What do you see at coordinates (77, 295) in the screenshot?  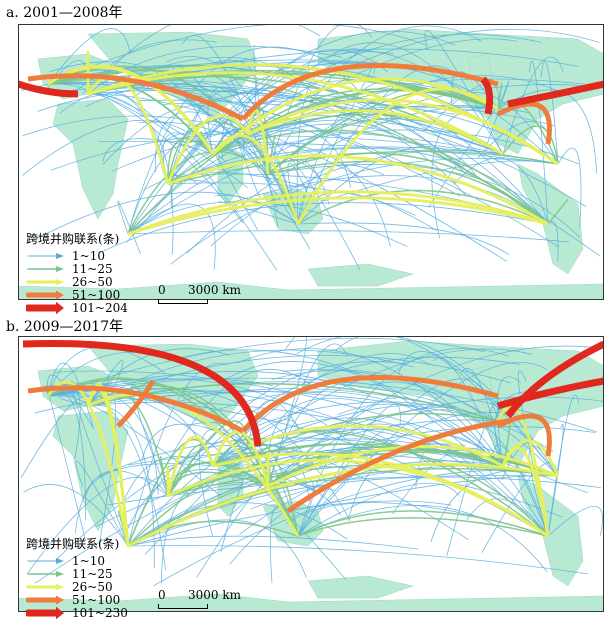 I see `panel-a-legend-item-4: 51~100` at bounding box center [77, 295].